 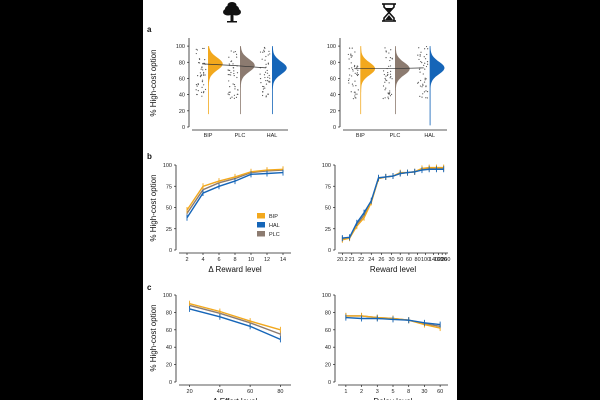 What do you see at coordinates (326, 166) in the screenshot?
I see `b-delay-ytick-label: 100` at bounding box center [326, 166].